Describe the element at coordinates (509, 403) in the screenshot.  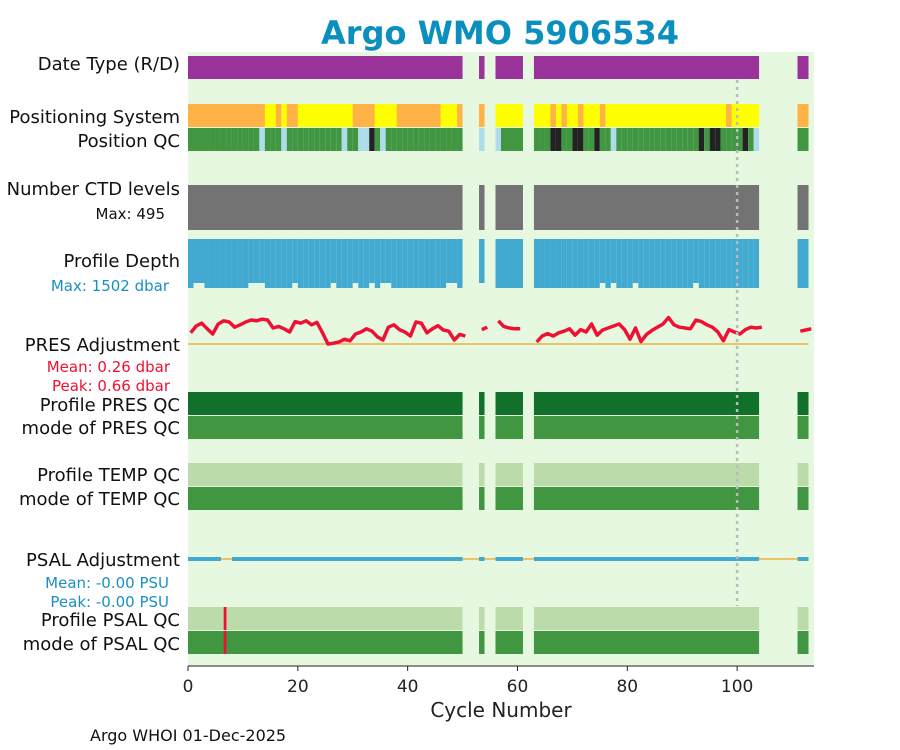
I see `profile-pres-qc-bar` at that location.